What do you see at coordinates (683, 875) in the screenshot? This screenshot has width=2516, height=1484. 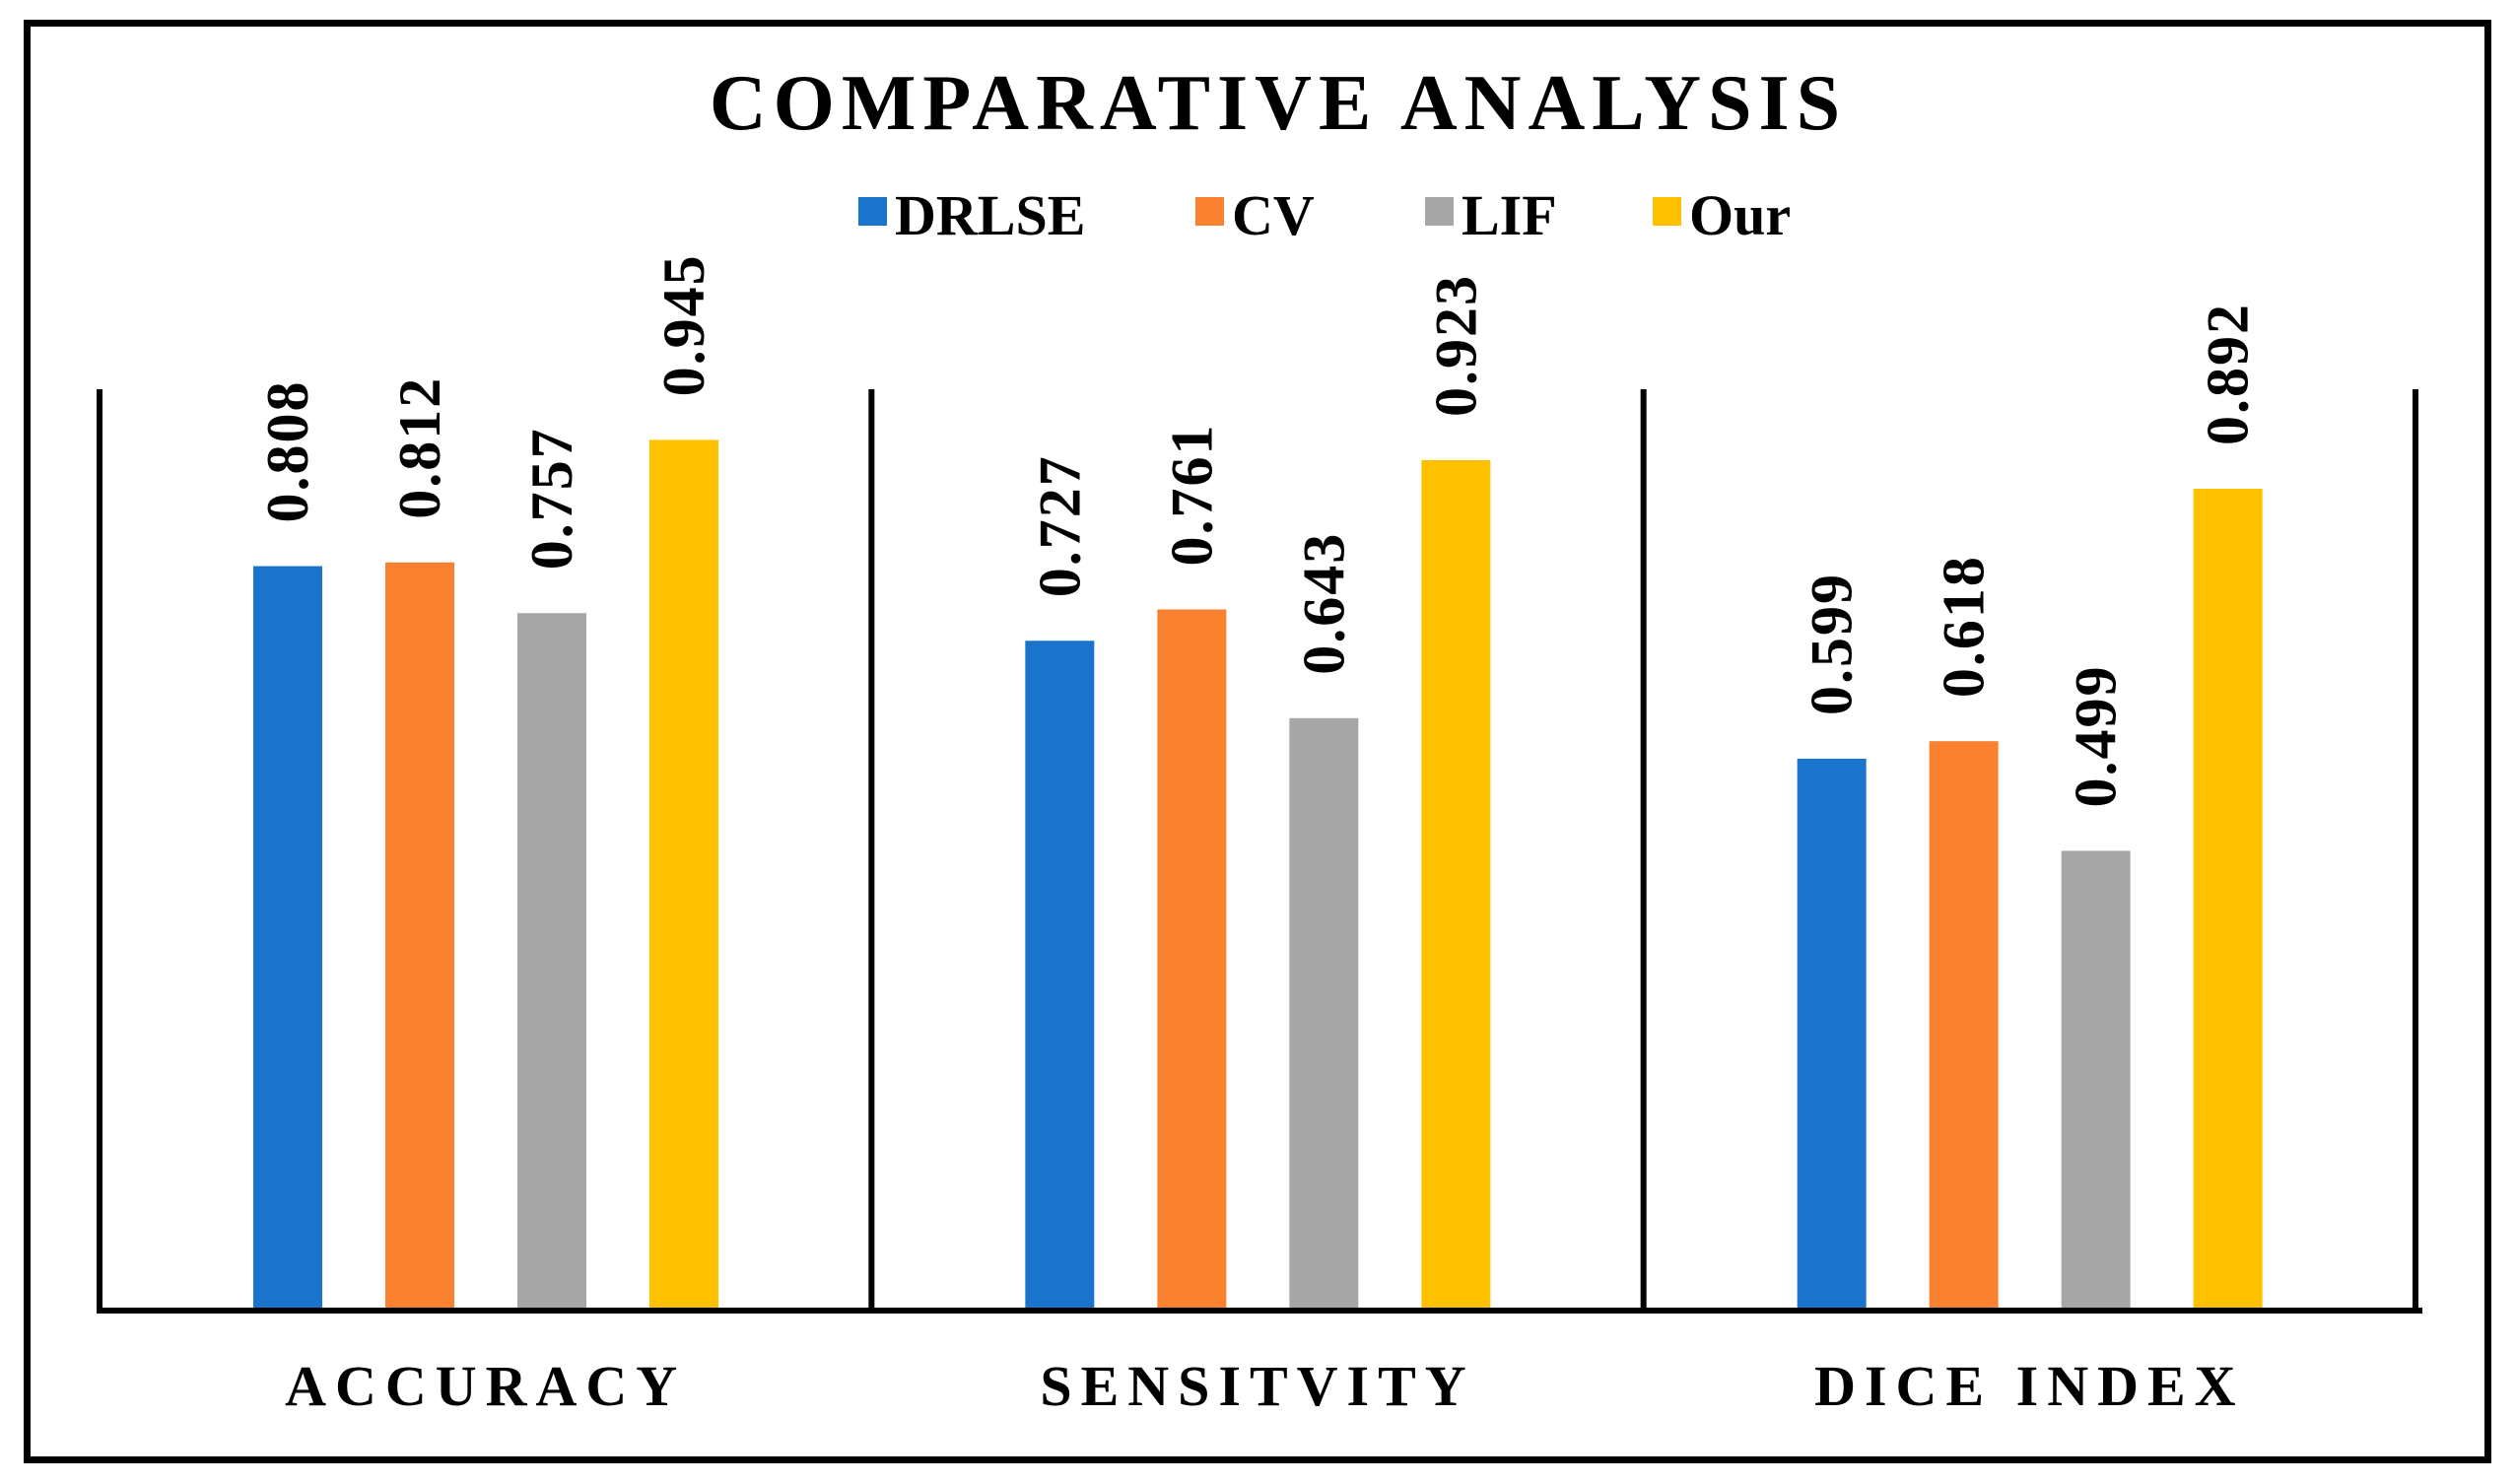 I see `bar-our-accuracy` at bounding box center [683, 875].